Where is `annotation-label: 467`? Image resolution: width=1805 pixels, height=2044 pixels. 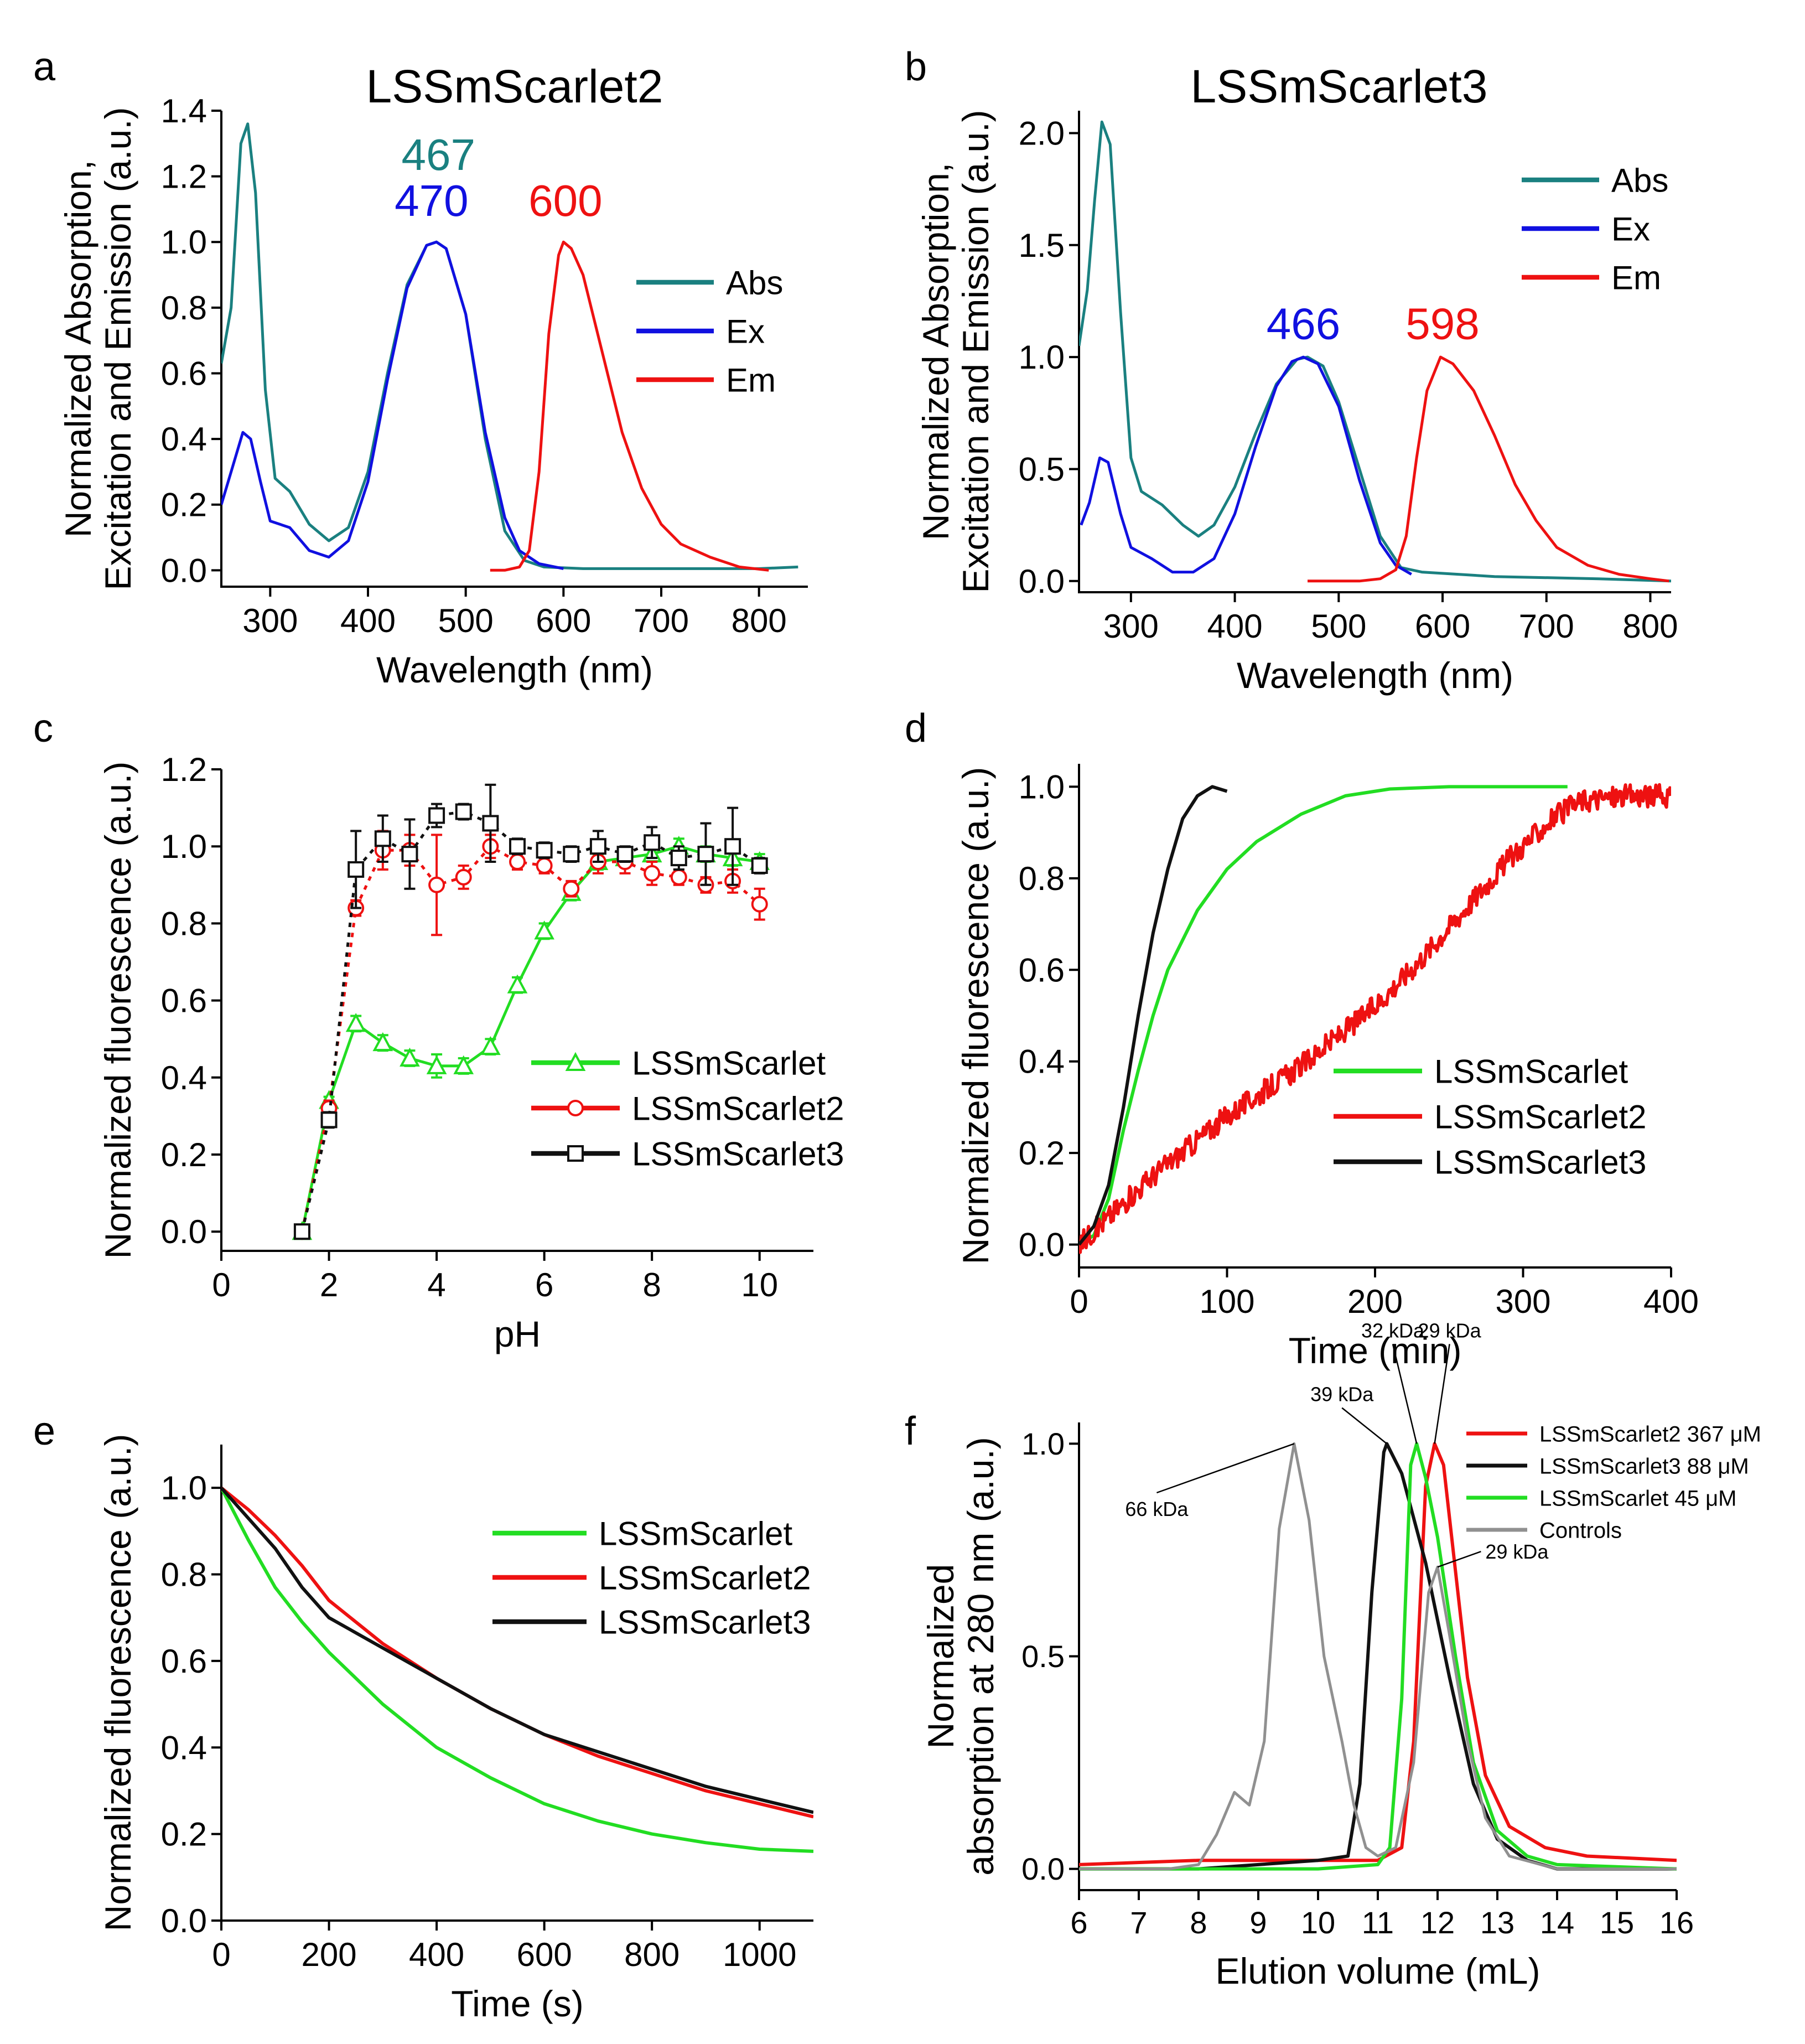 annotation-label: 467 is located at coordinates (438, 154).